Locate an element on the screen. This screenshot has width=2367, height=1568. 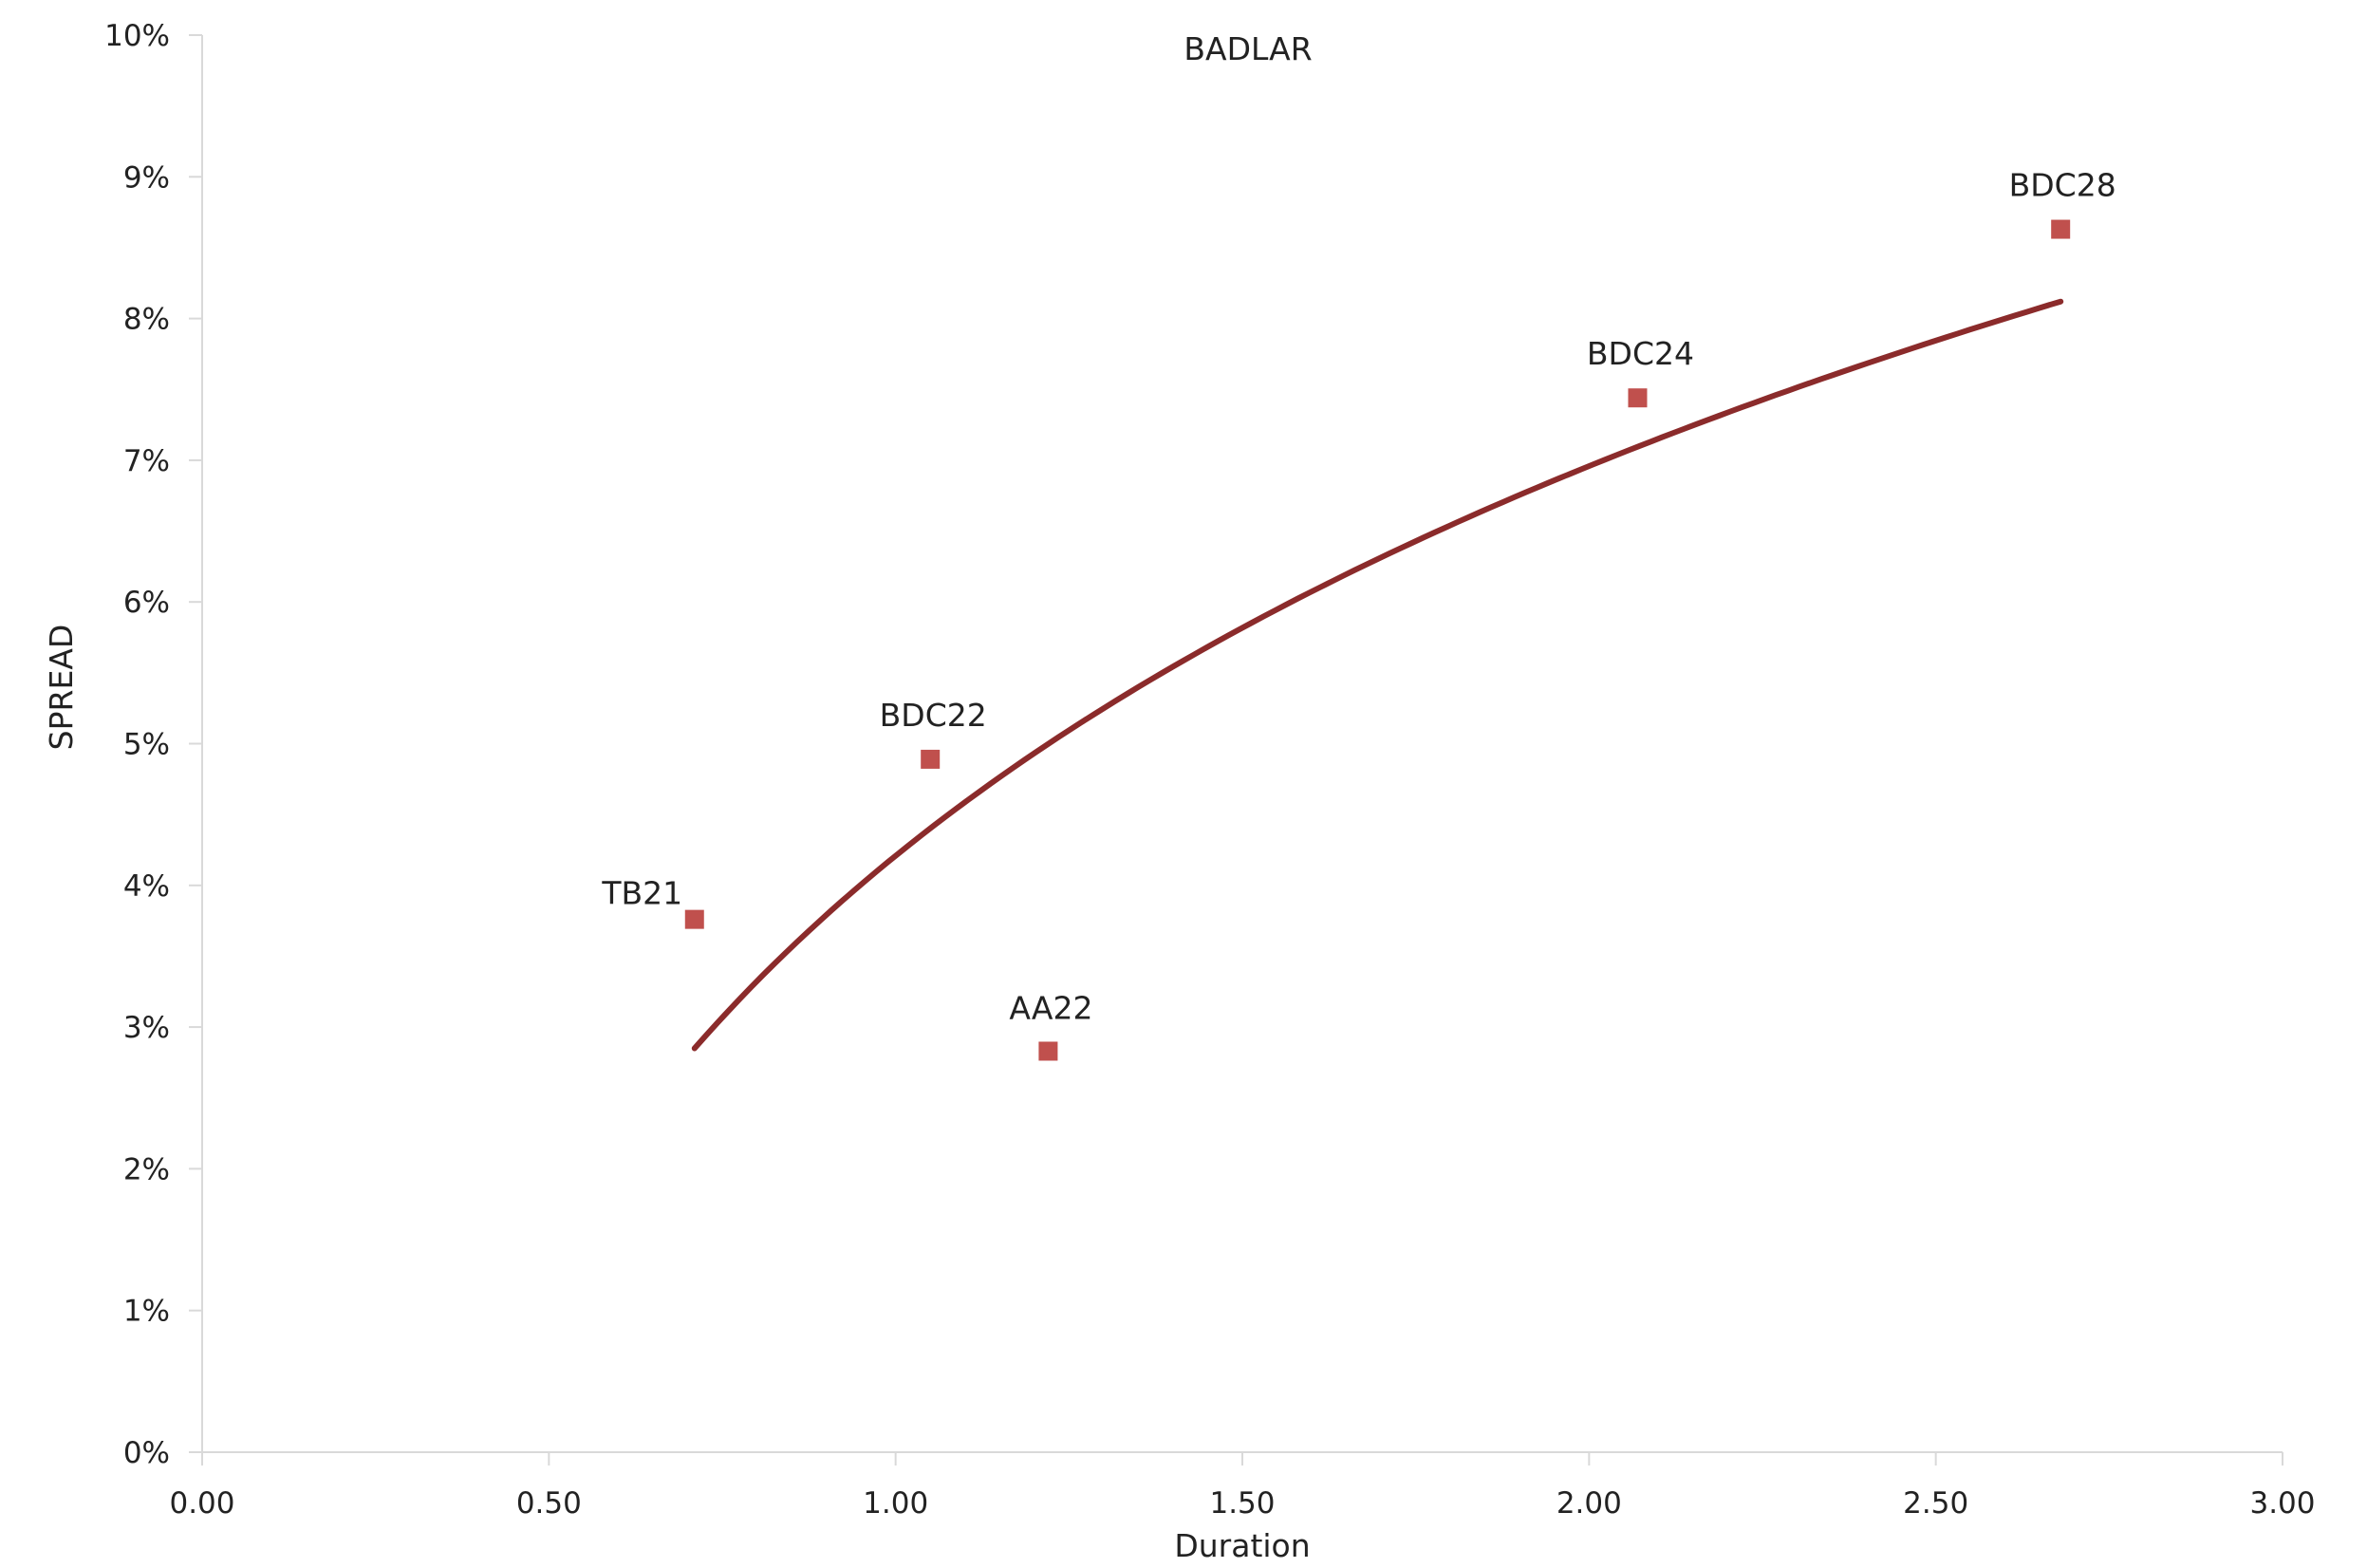
x-tick-label: 2.00 is located at coordinates (1589, 1503).